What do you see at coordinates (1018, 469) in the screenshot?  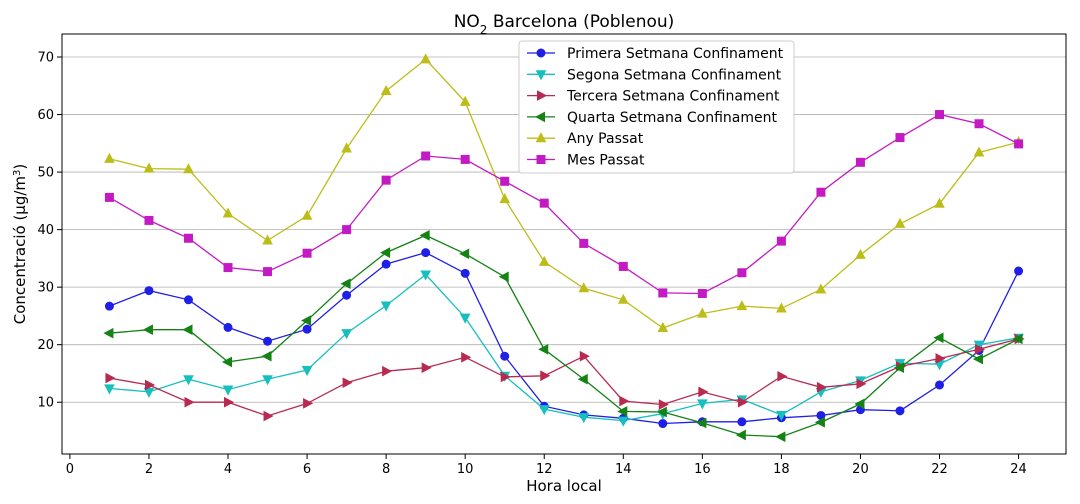 I see `x-tick-label-24: 24` at bounding box center [1018, 469].